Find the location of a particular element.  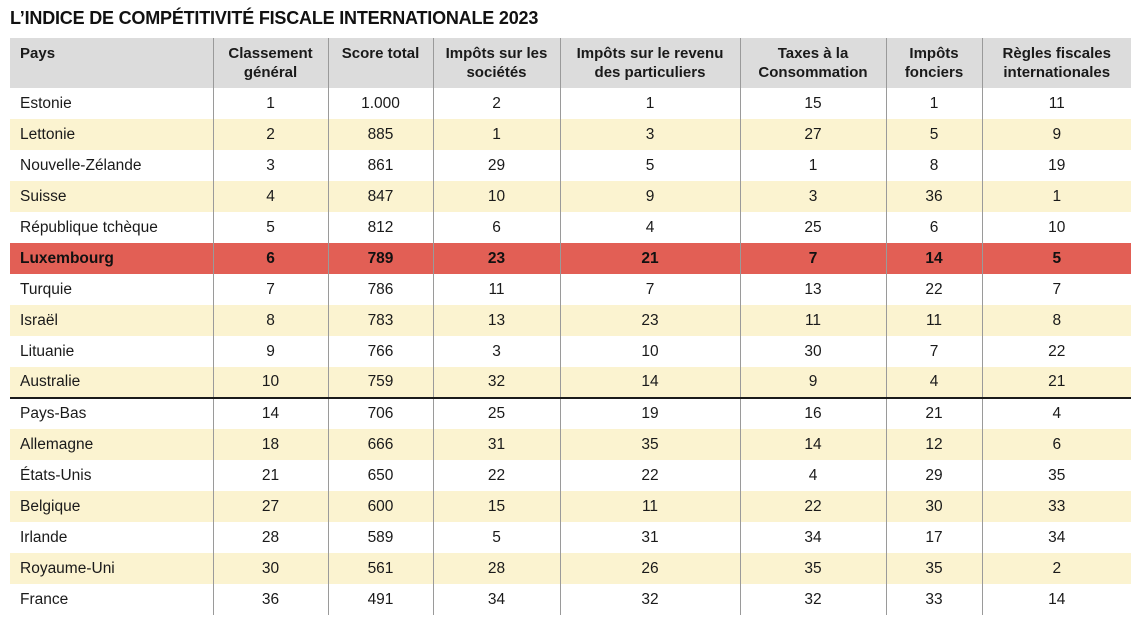

table-row: Estonie 1 1.000 2 1 15 1 11 is located at coordinates (570, 103).